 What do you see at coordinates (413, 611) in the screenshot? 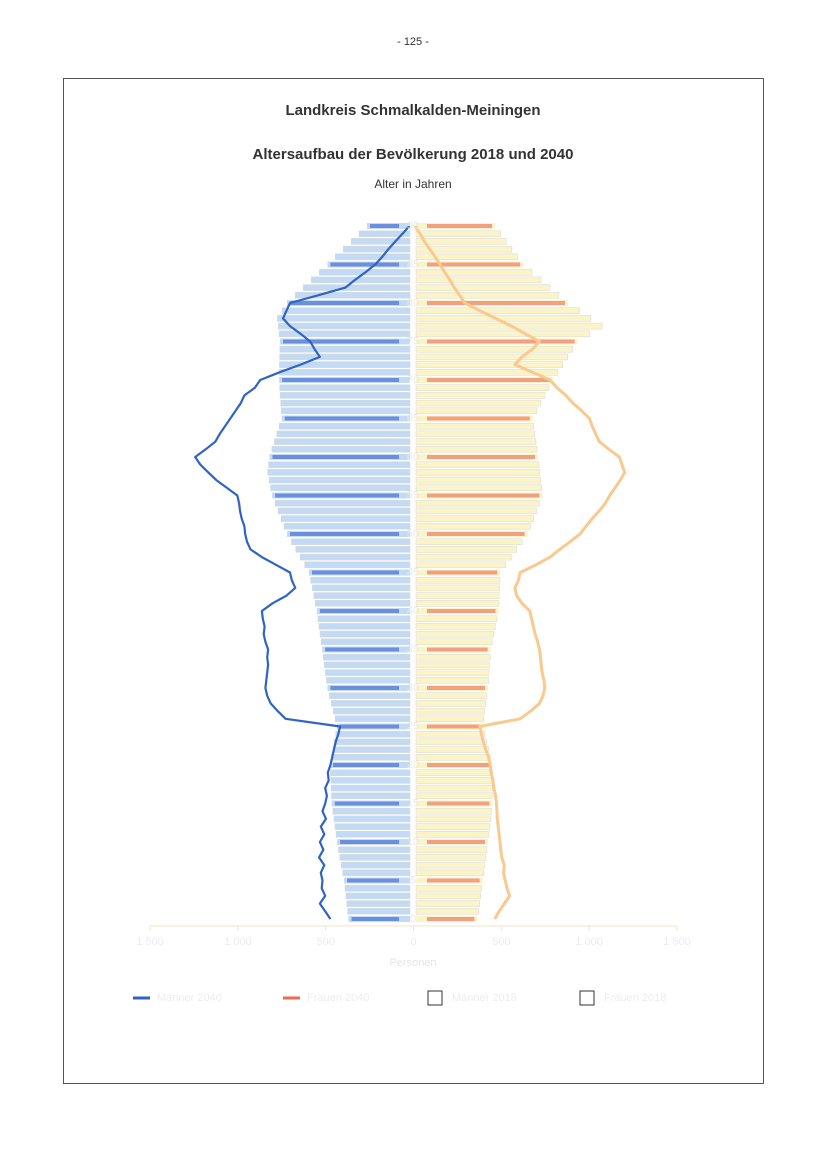
I see `age-label: 40` at bounding box center [413, 611].